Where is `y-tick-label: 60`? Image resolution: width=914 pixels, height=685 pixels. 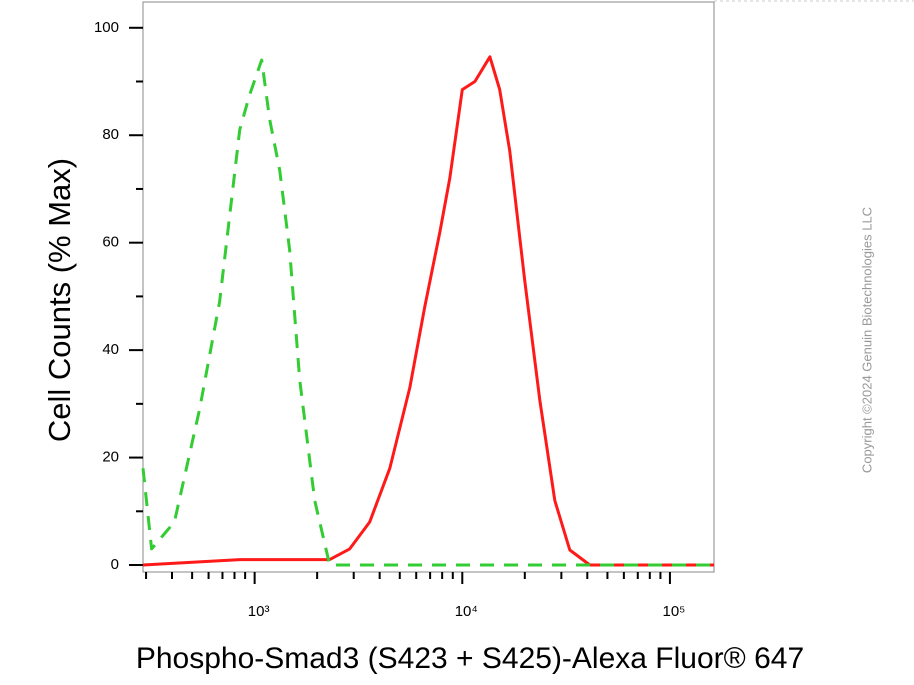
y-tick-label: 60 is located at coordinates (110, 242).